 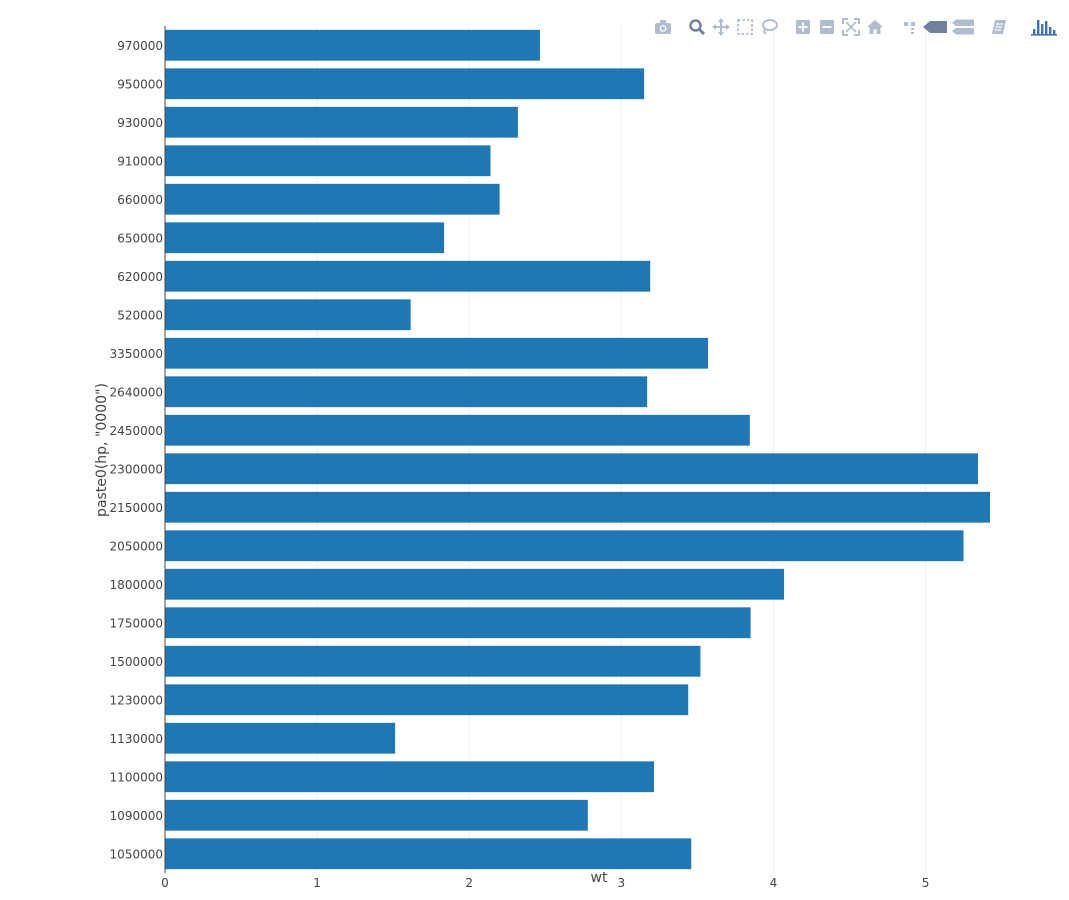 What do you see at coordinates (851, 27) in the screenshot?
I see `autoscale-icon` at bounding box center [851, 27].